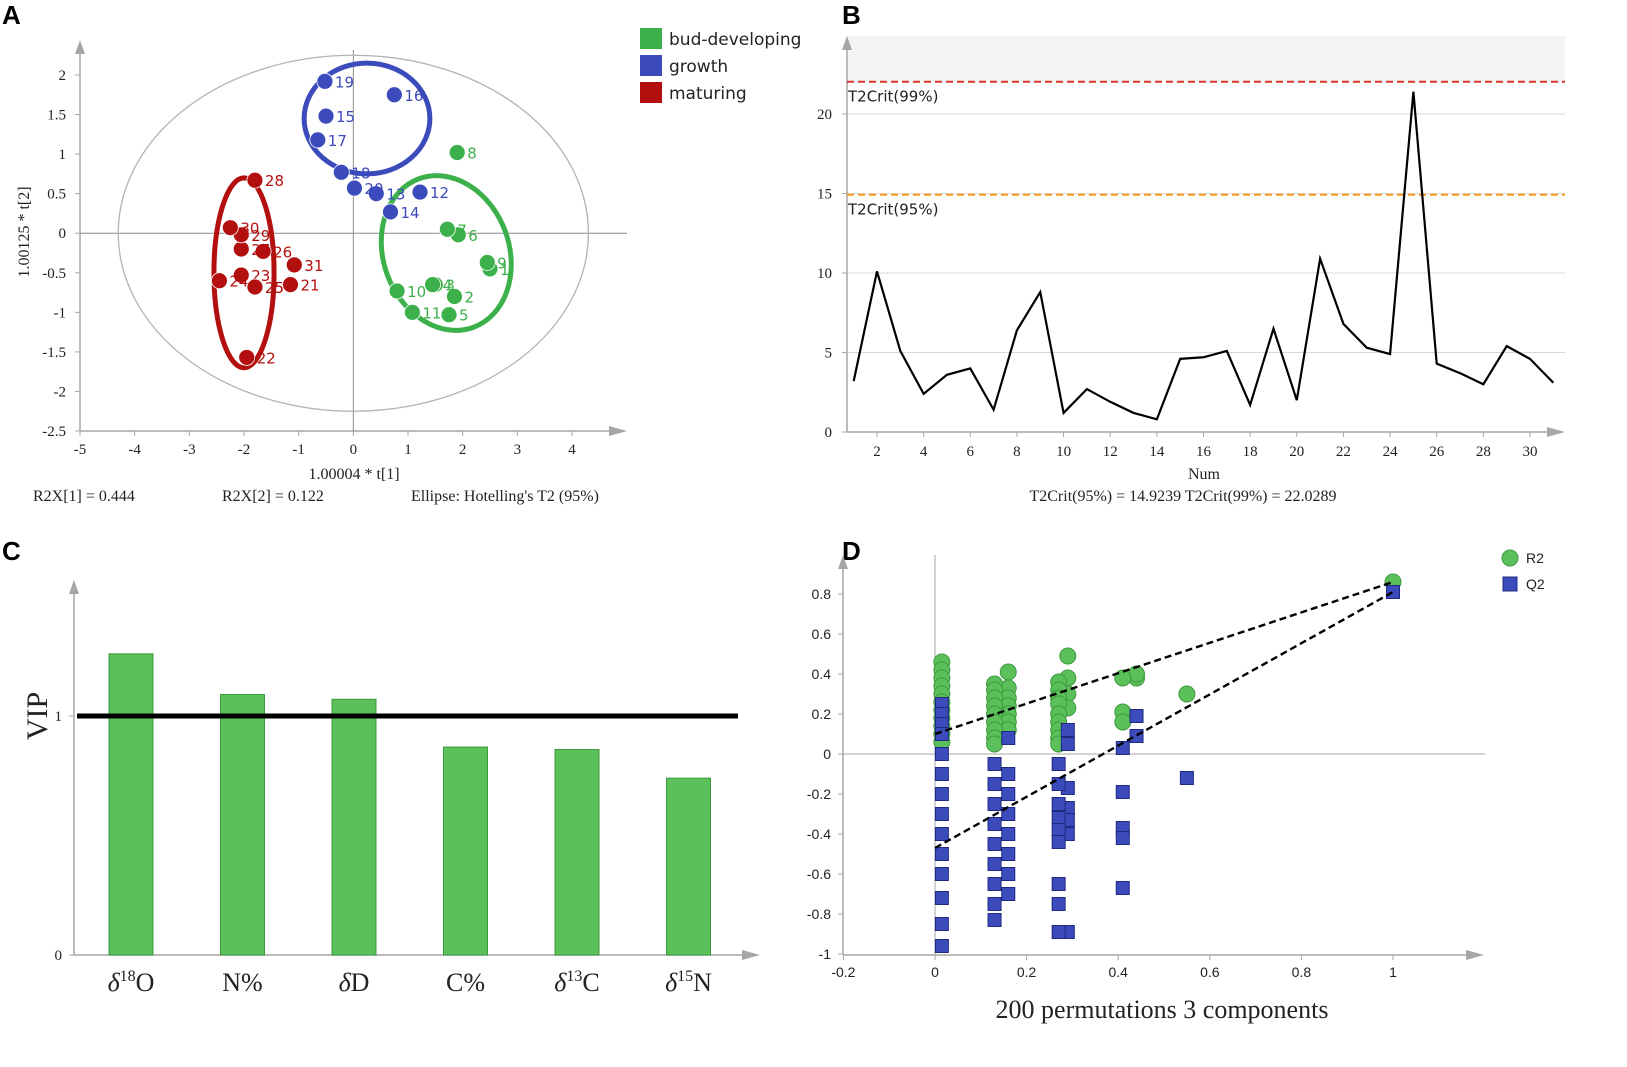 This screenshot has height=1067, width=1627. I want to click on d-y-tick-label: 0.6, so click(822, 634).